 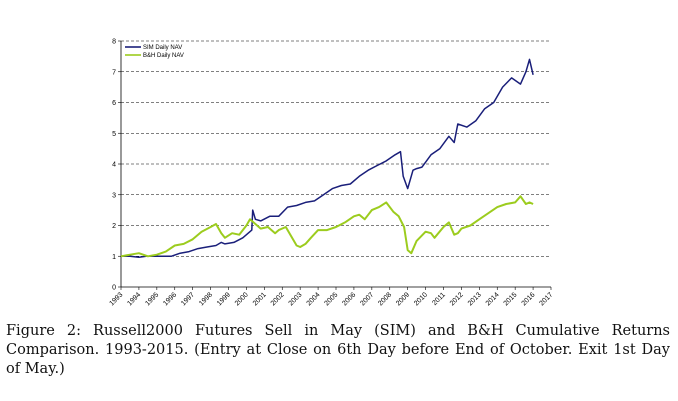 I want to click on legend-label-sim: SIM Daily NAV, so click(x=162, y=48).